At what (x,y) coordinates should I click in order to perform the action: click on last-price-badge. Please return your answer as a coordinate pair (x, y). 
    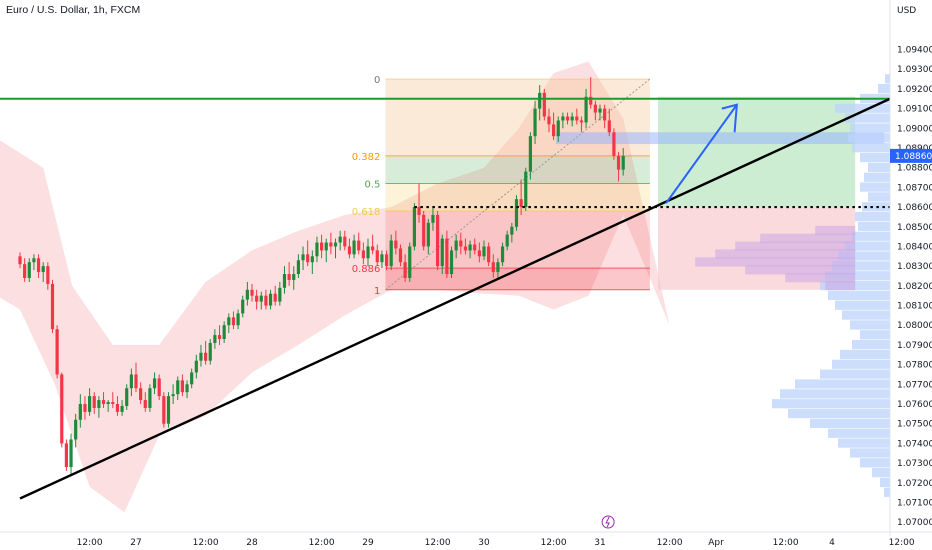
    Looking at the image, I should click on (911, 155).